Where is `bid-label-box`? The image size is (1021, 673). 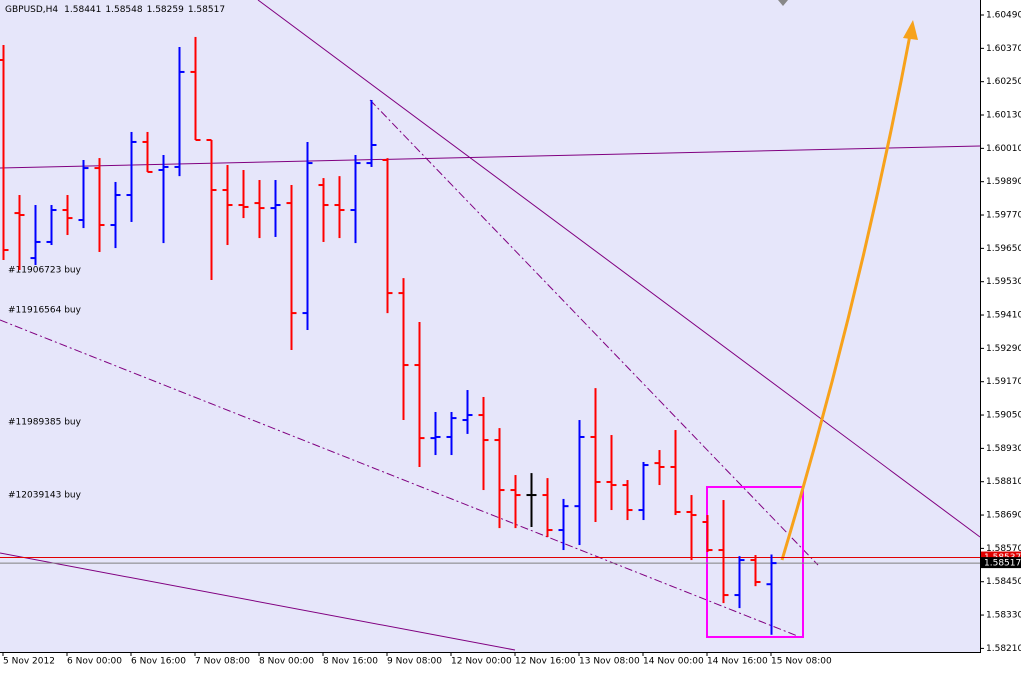
bid-label-box is located at coordinates (1001, 563).